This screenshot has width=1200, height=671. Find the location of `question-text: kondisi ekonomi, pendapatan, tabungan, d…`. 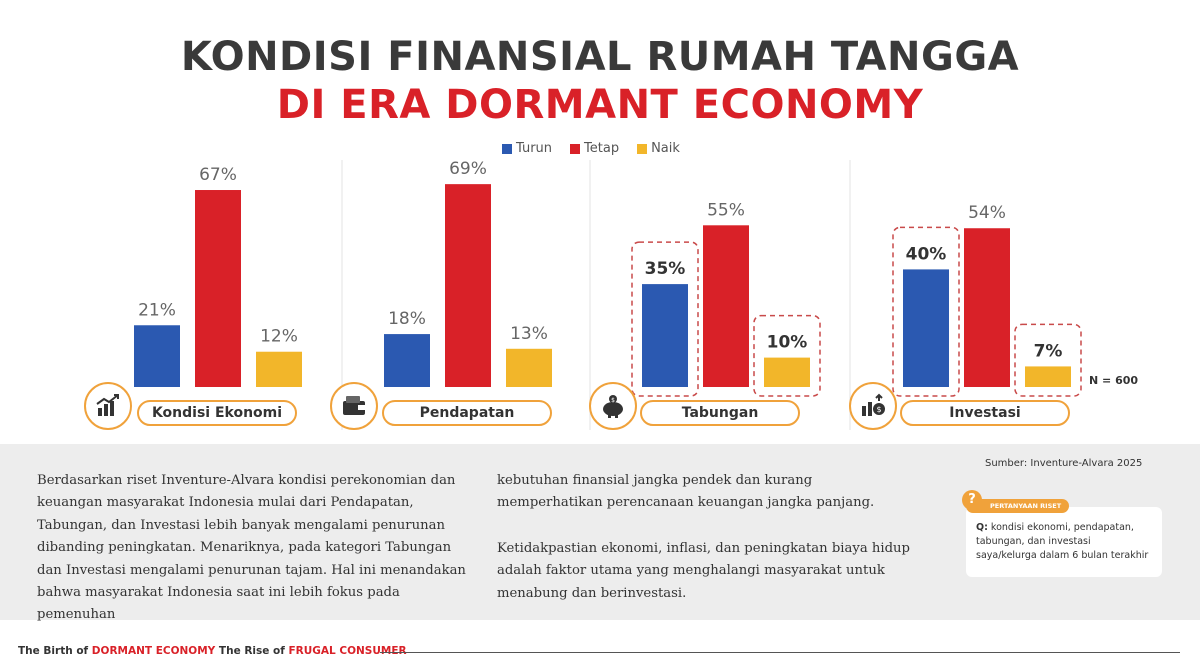

question-text: kondisi ekonomi, pendapatan, tabungan, d… is located at coordinates (1062, 541).